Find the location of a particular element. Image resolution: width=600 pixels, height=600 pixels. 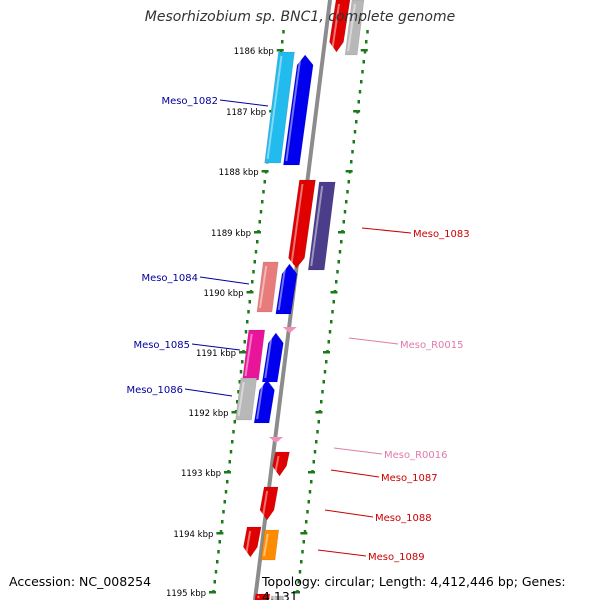

gene-arrow-meso-1088-highlight is located at coordinates (265, 503).